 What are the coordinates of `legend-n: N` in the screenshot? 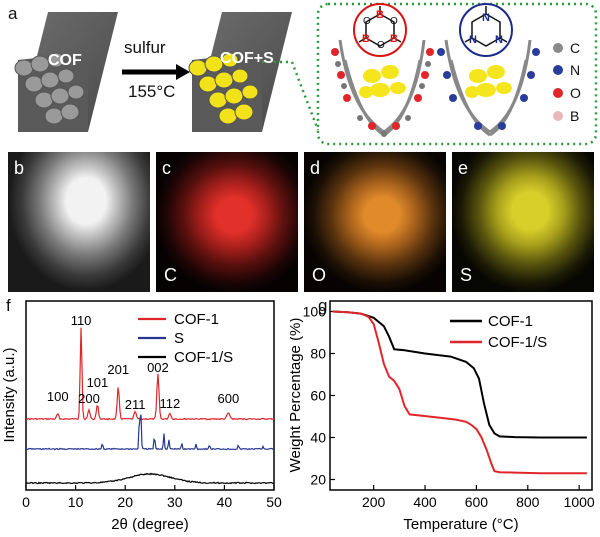 It's located at (575, 70).